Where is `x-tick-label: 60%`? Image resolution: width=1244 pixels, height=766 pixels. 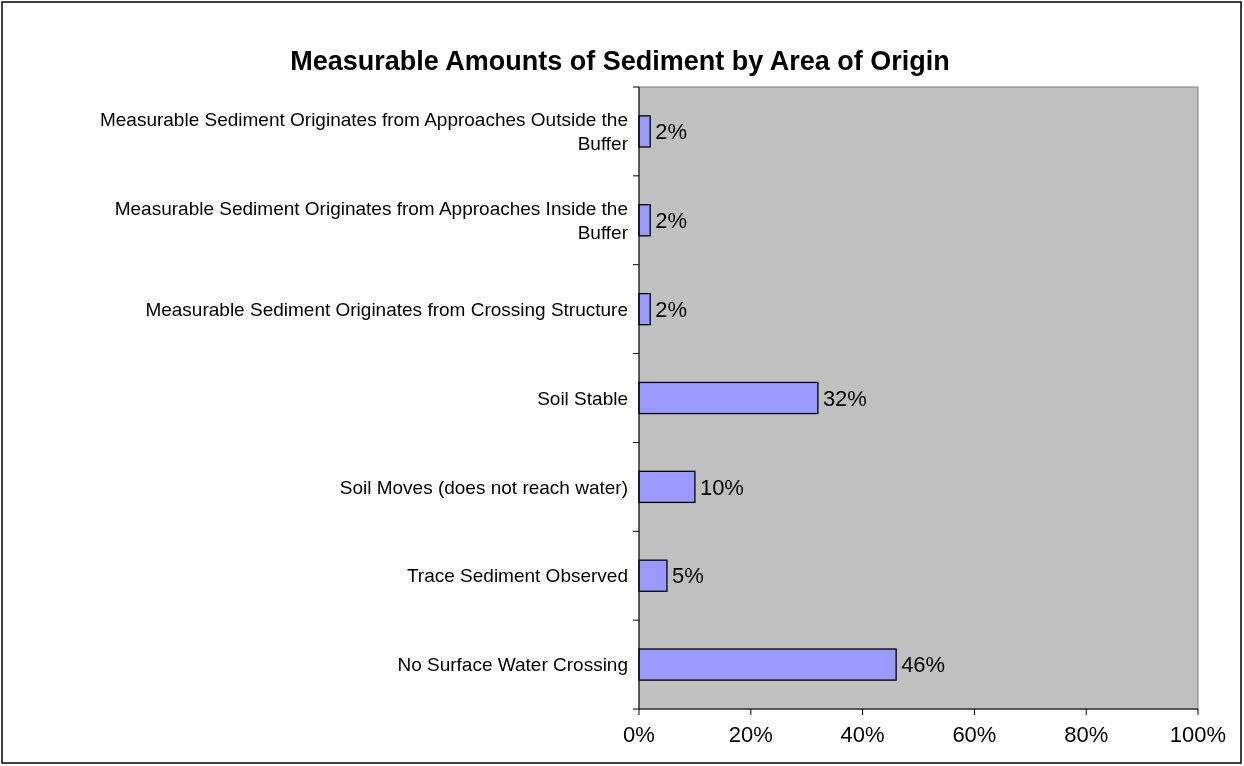 x-tick-label: 60% is located at coordinates (974, 734).